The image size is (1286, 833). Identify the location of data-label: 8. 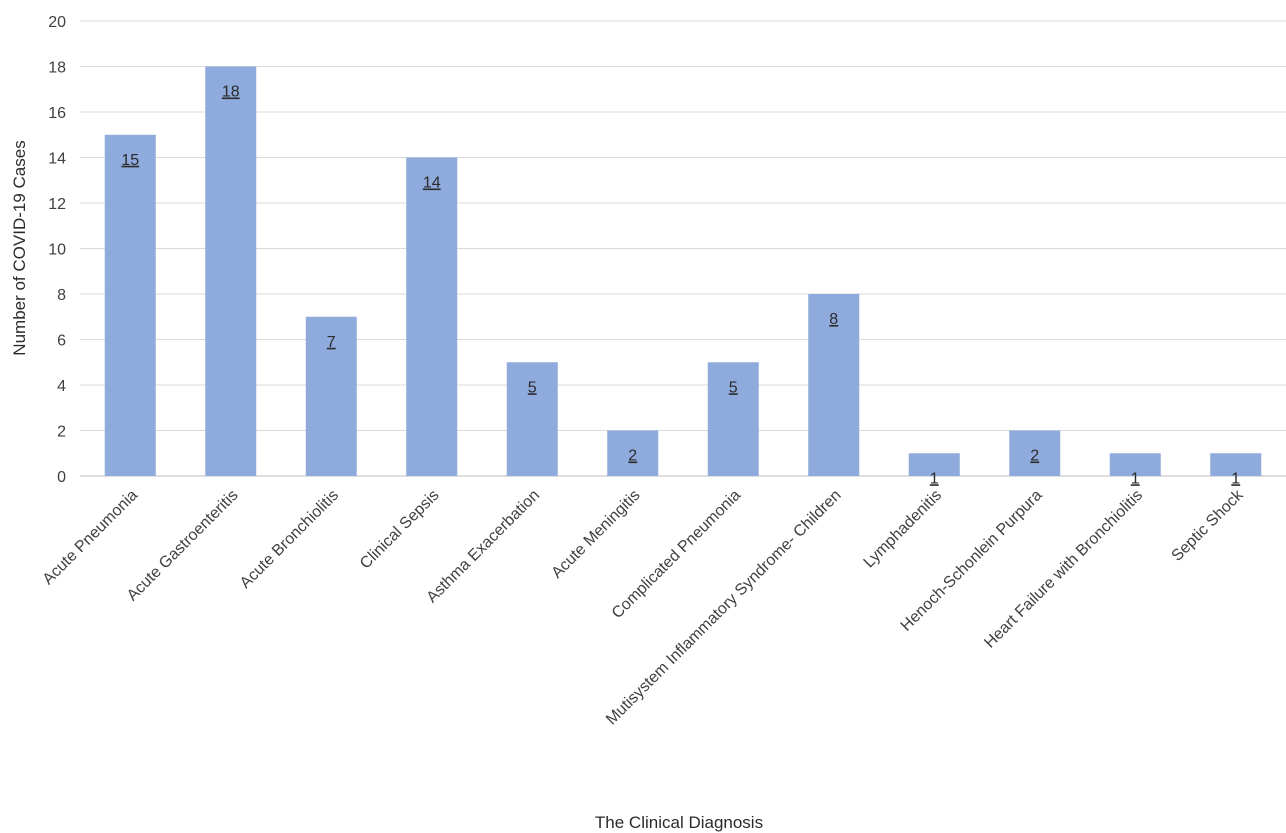
(833, 319).